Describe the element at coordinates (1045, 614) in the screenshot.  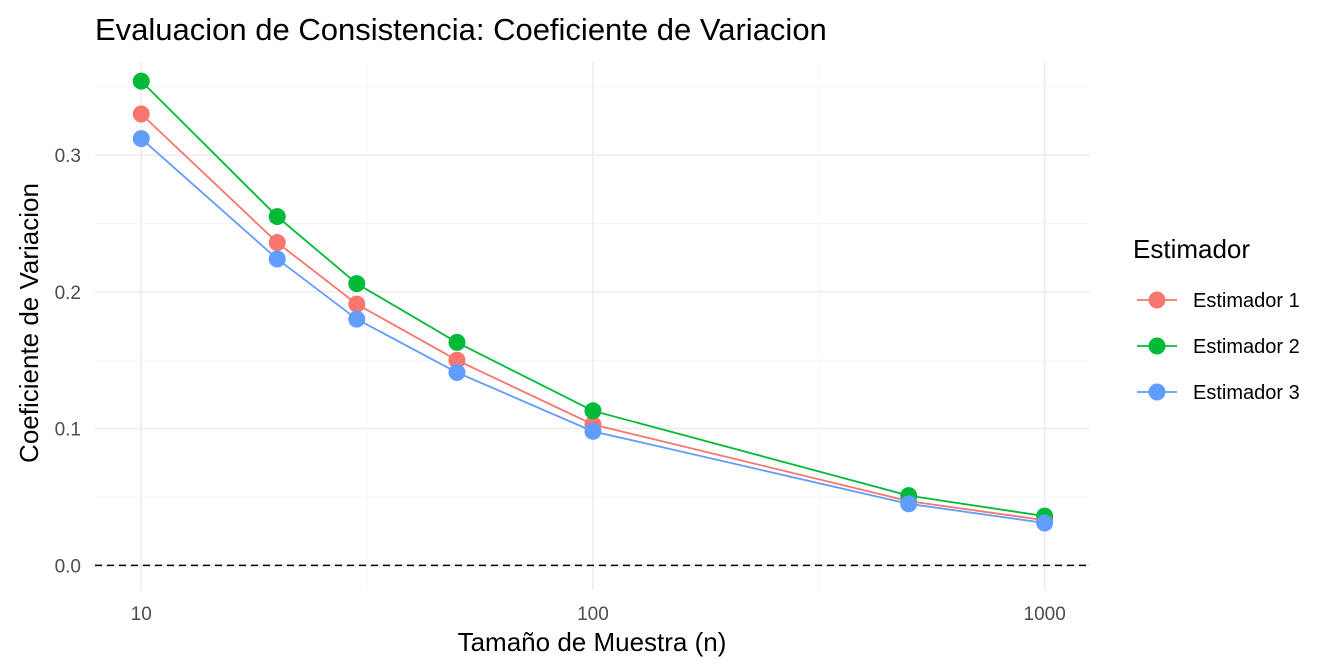
I see `x-tick-label: 1000` at that location.